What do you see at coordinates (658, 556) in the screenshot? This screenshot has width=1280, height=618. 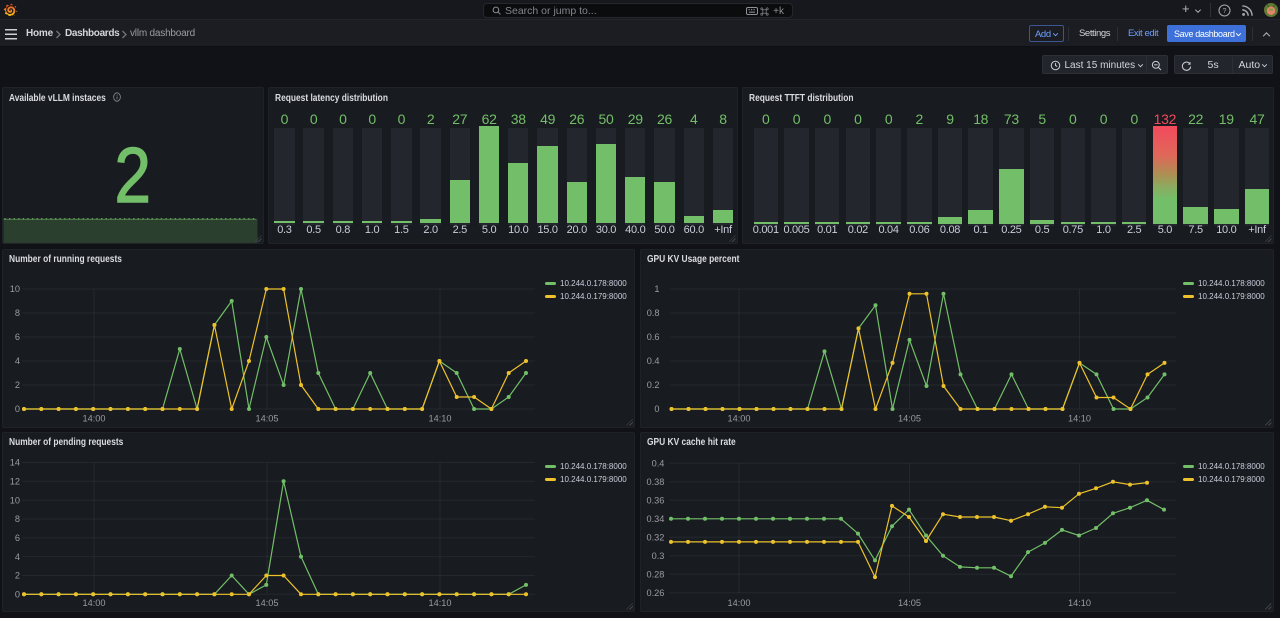 I see `svg-text: 0.3` at bounding box center [658, 556].